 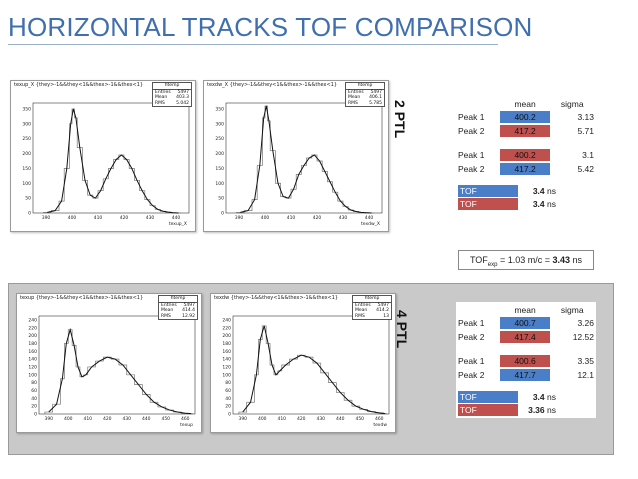 What do you see at coordinates (178, 316) in the screenshot?
I see `stat-row: RMS 12.92` at bounding box center [178, 316].